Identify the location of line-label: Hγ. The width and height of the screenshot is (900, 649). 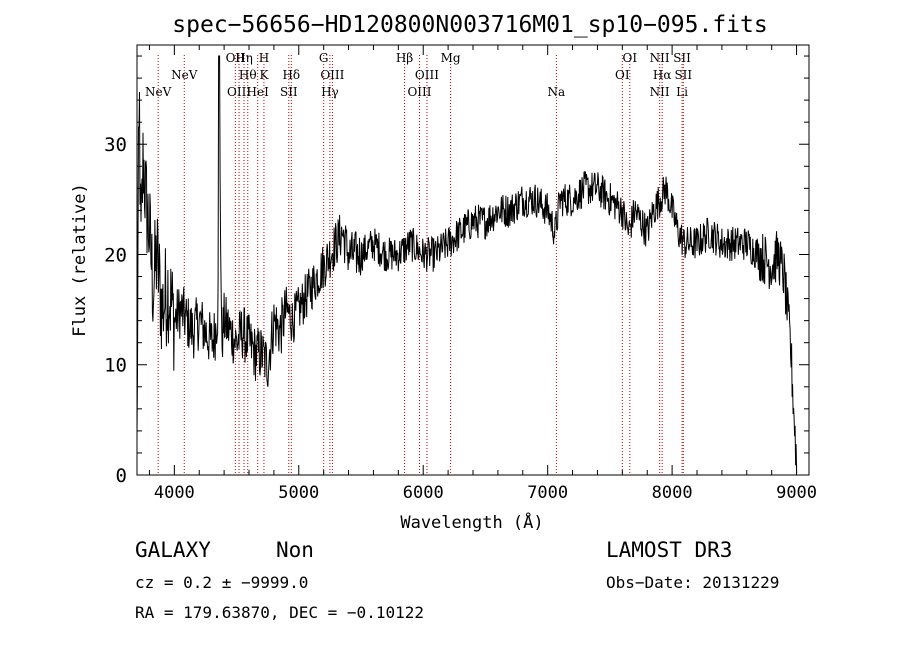
(330, 92).